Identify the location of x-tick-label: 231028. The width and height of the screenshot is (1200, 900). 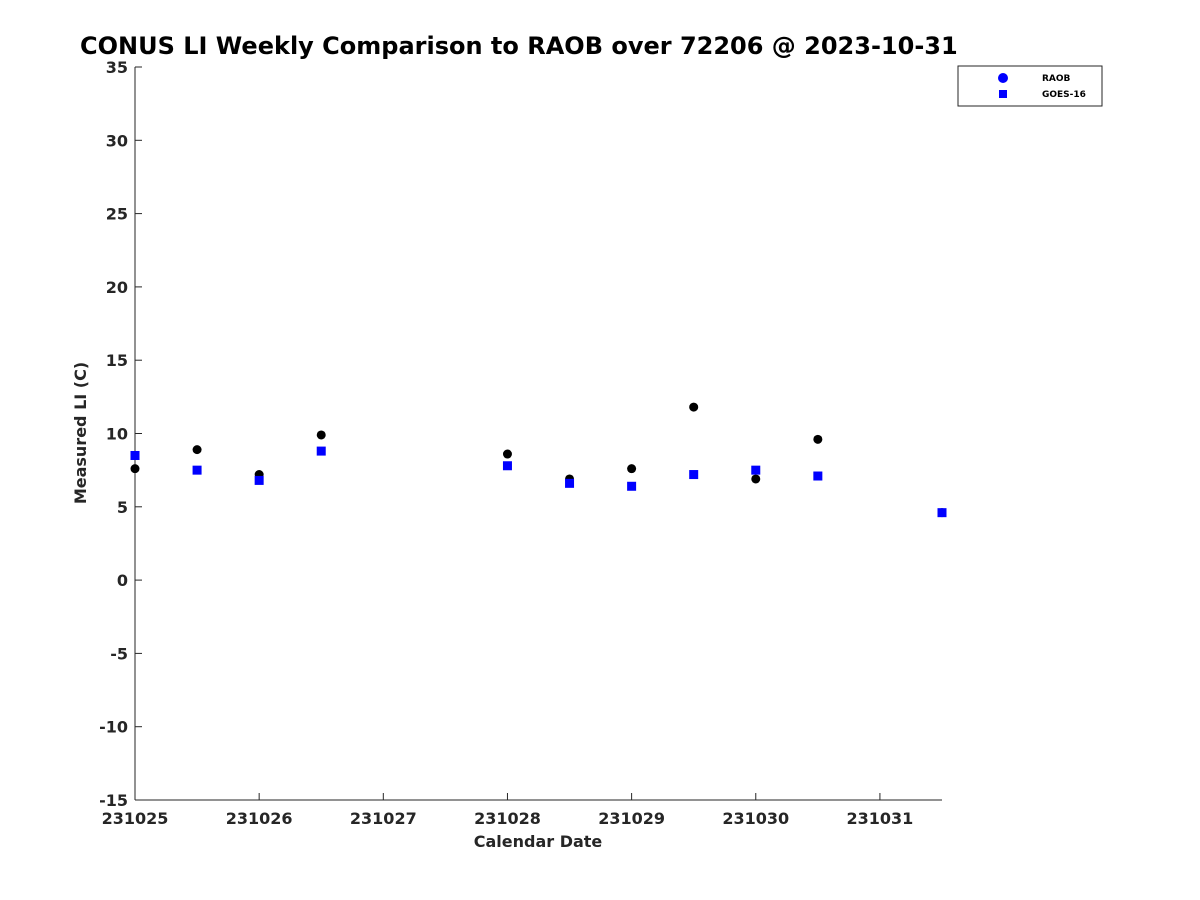
(507, 818).